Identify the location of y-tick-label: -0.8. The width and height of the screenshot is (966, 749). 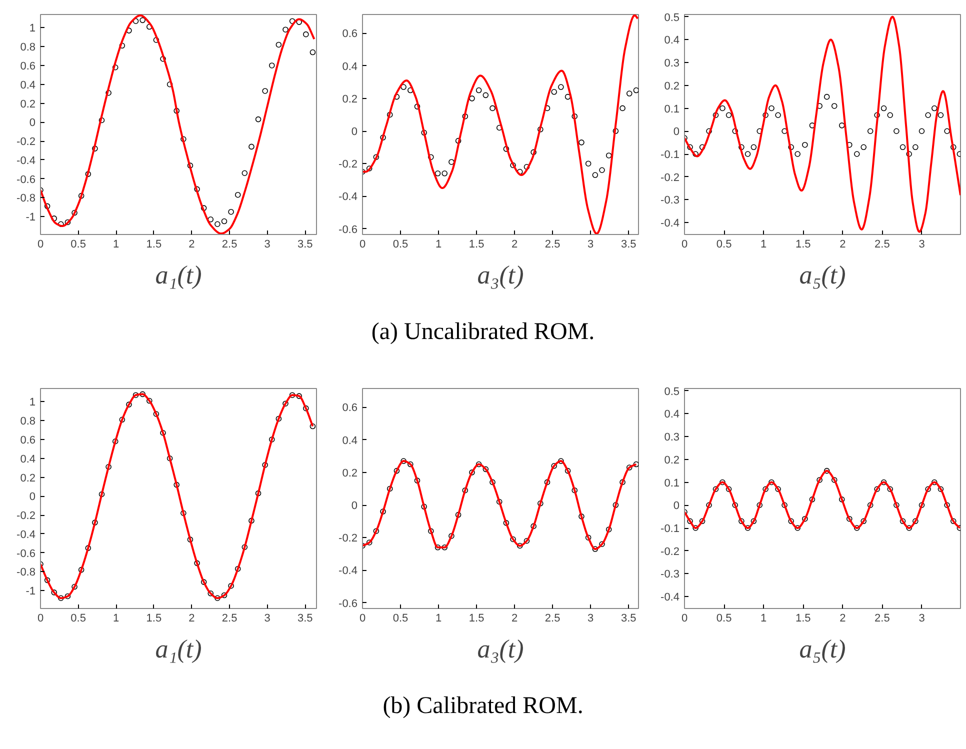
(26, 198).